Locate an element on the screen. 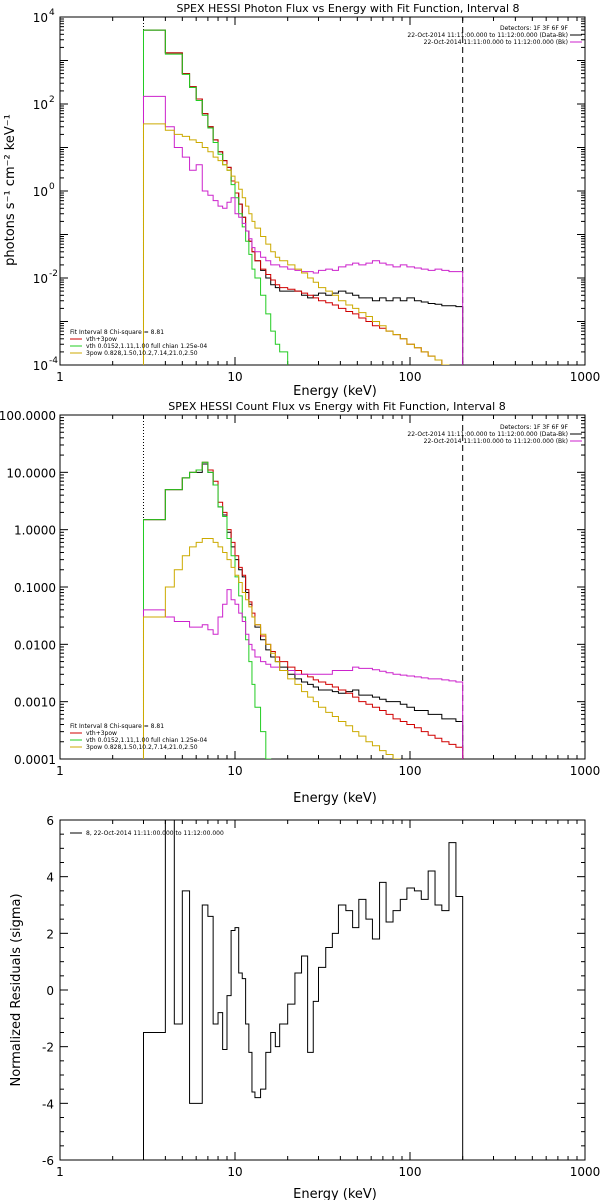  y-tick-label: 1.0000 is located at coordinates (35, 531).